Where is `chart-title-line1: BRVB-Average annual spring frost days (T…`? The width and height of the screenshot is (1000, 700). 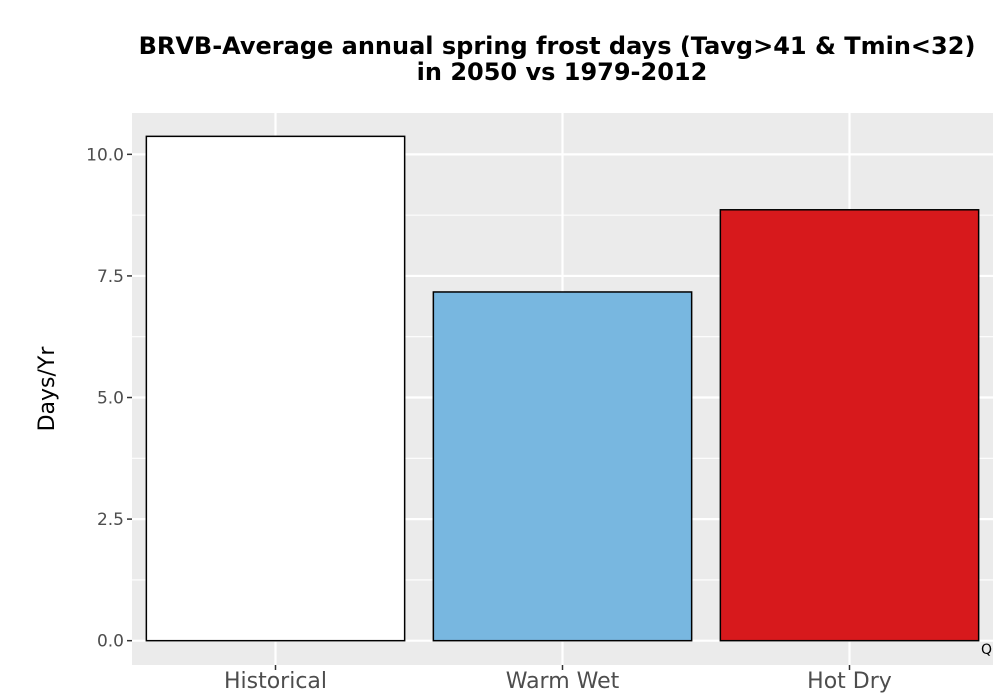
chart-title-line1: BRVB-Average annual spring frost days (T… is located at coordinates (557, 46).